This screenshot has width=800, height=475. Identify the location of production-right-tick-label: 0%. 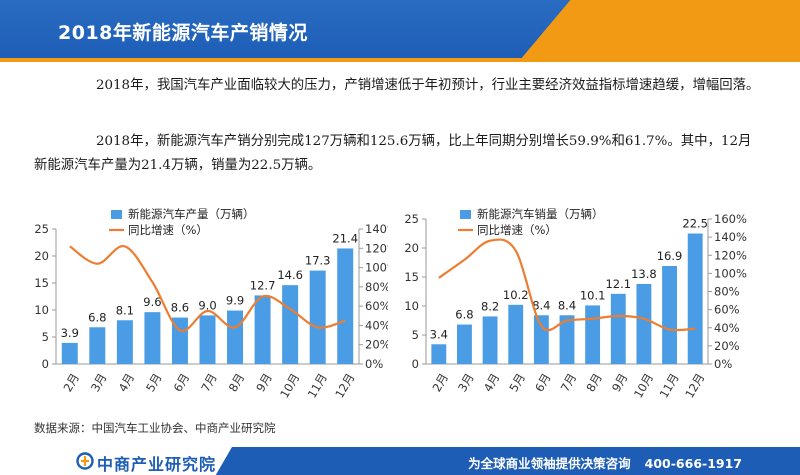
(374, 364).